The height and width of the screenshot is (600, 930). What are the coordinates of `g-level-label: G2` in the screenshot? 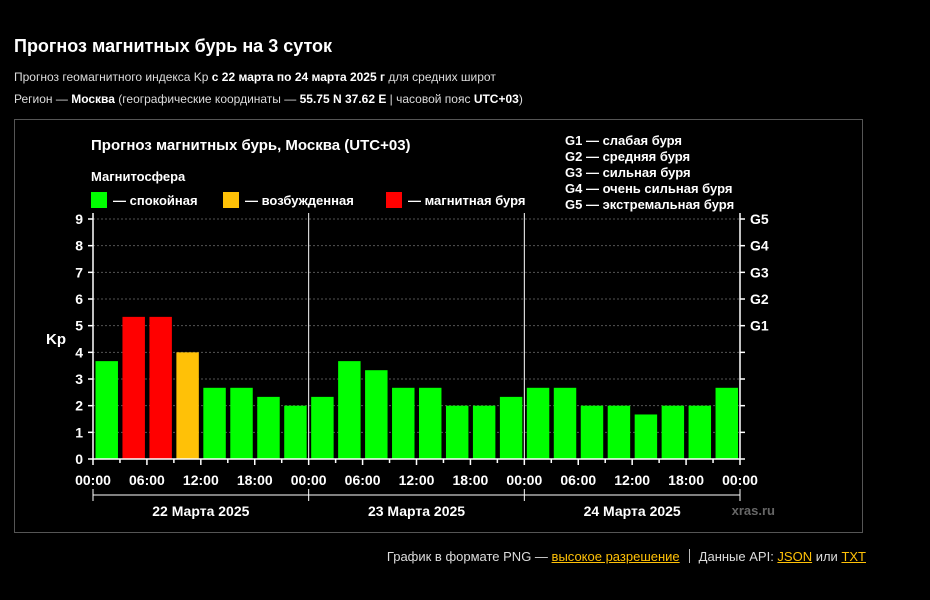 It's located at (759, 299).